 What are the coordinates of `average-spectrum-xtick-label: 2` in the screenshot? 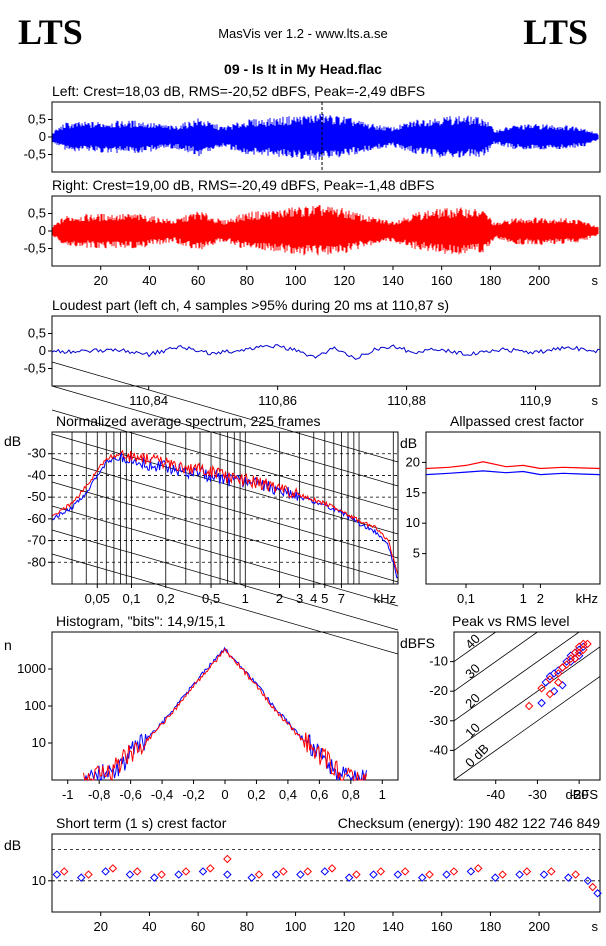 It's located at (279, 598).